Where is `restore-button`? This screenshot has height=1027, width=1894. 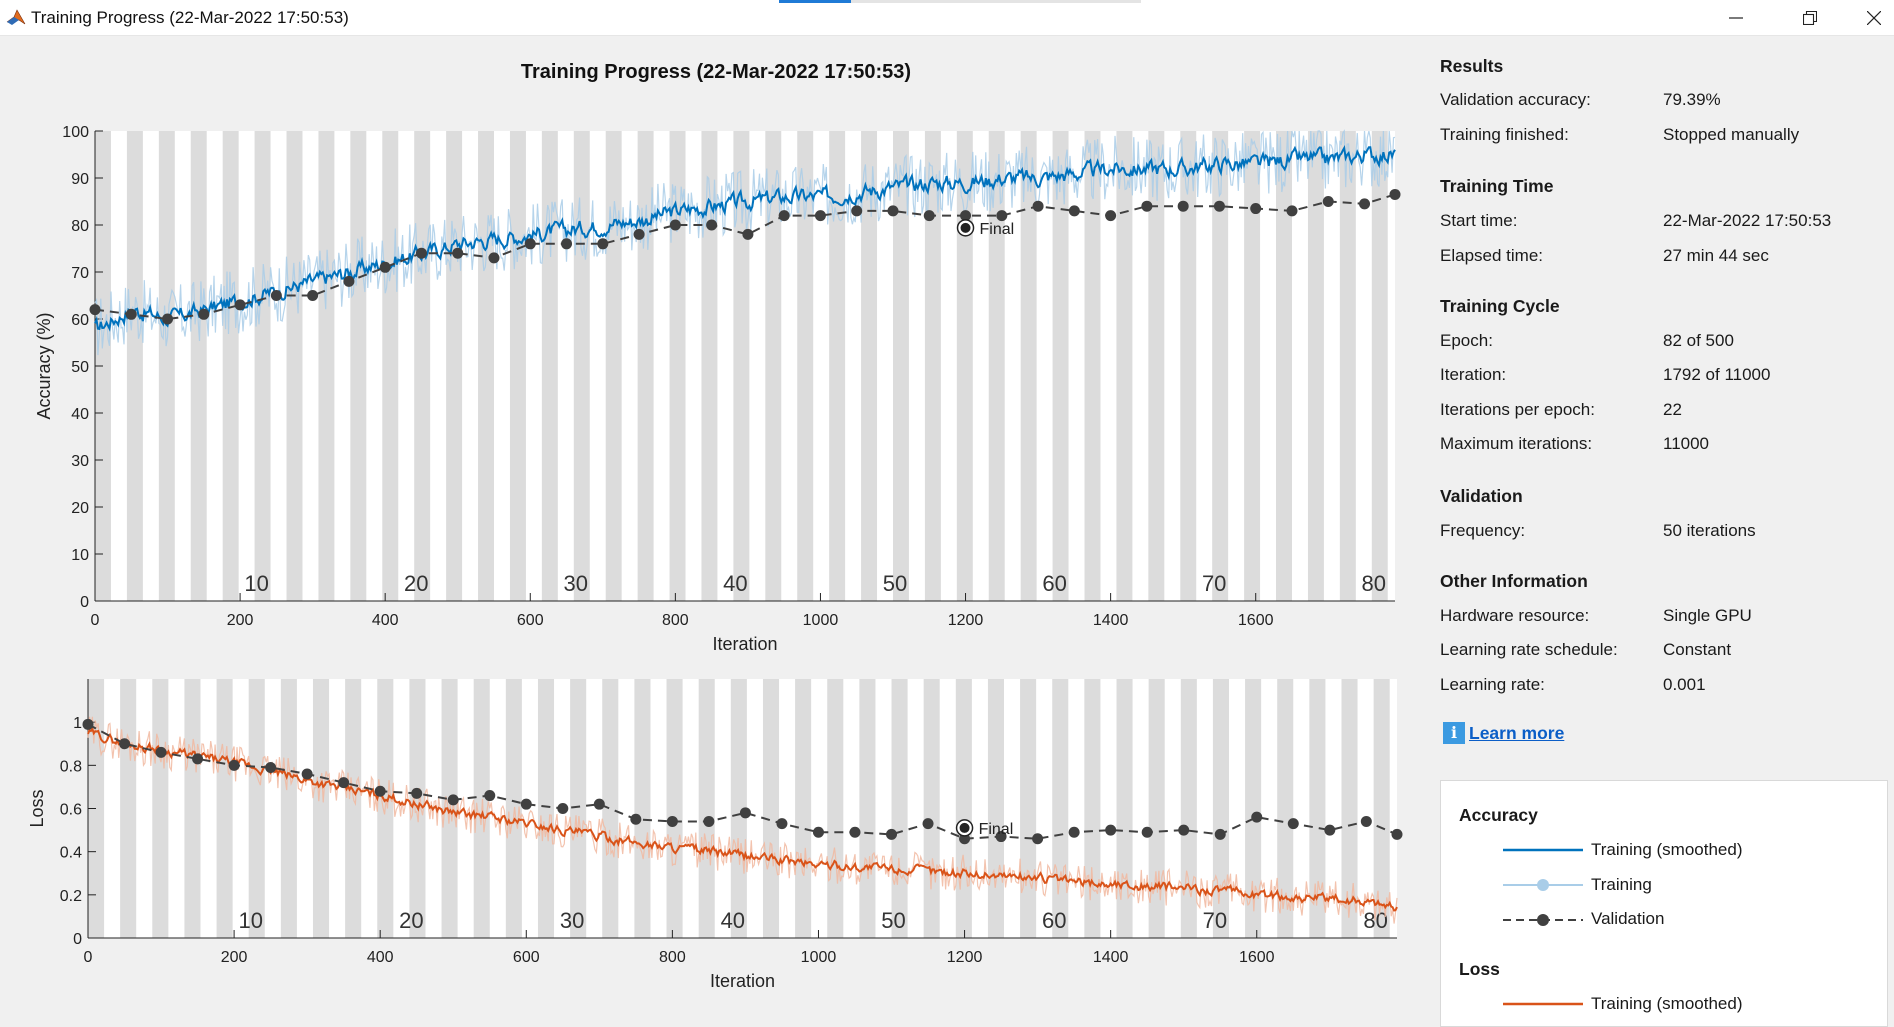 restore-button is located at coordinates (1810, 17).